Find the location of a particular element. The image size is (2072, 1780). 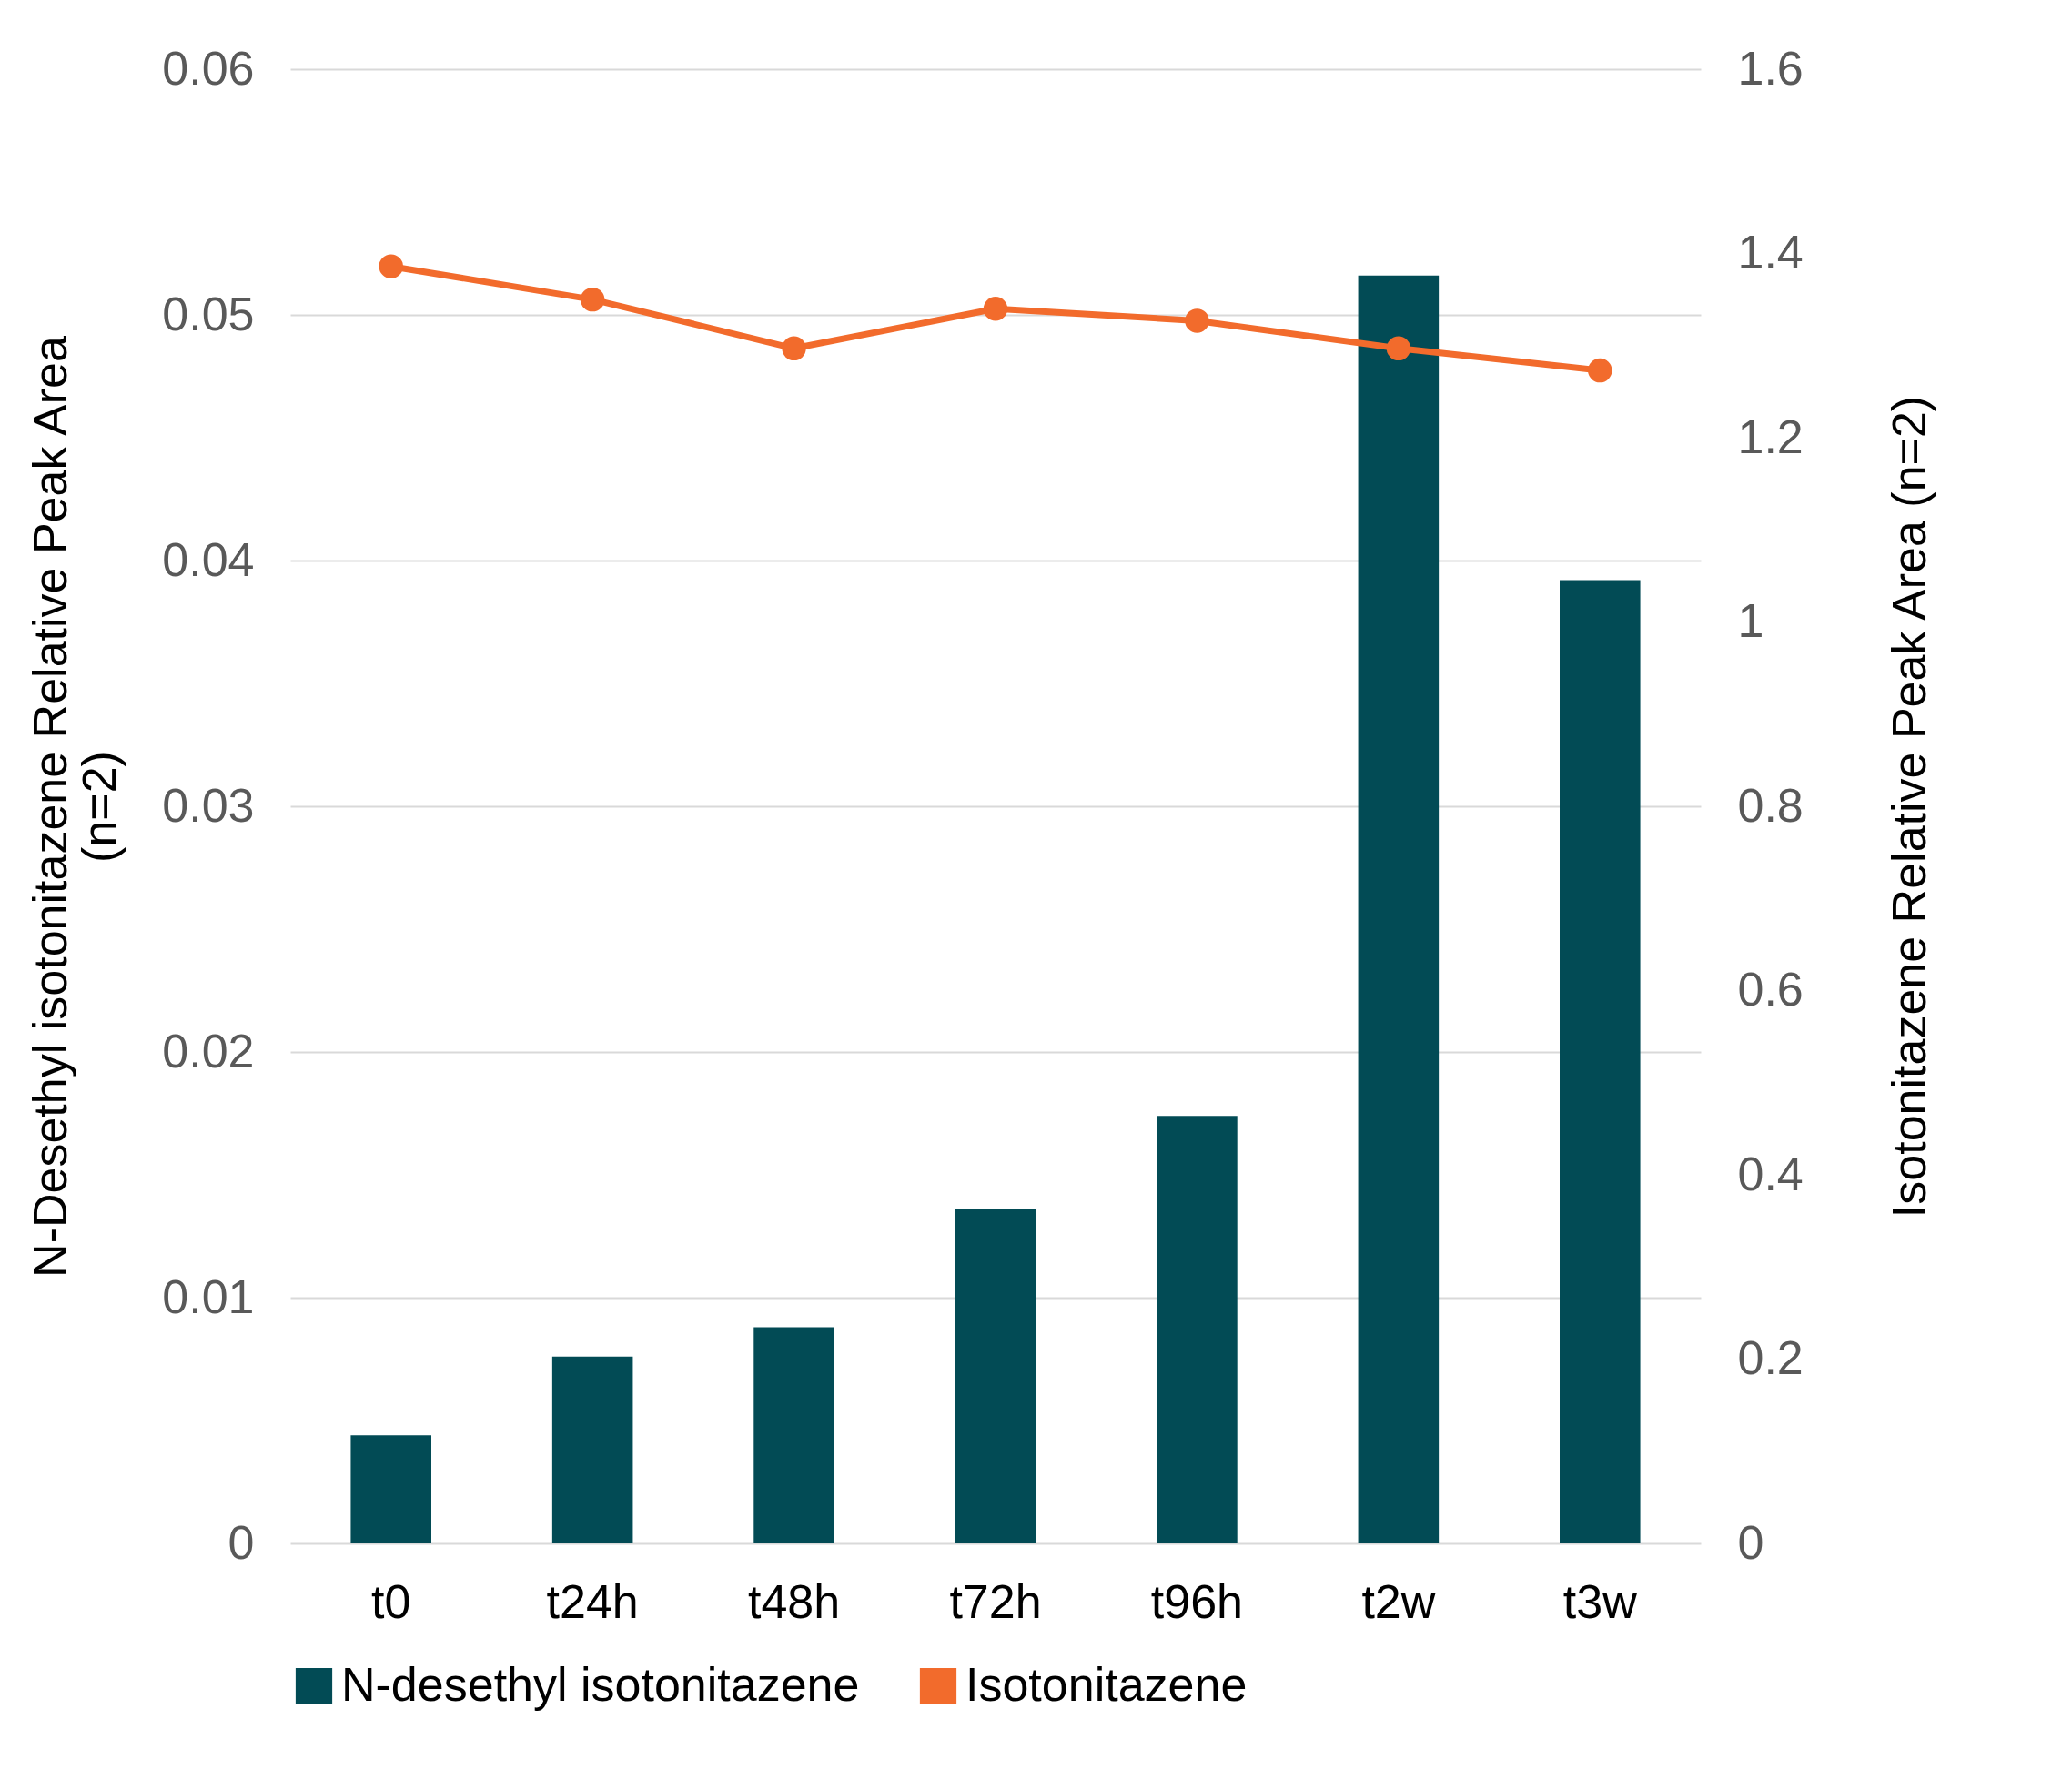

y2-tick-label: 0 is located at coordinates (1750, 1542).